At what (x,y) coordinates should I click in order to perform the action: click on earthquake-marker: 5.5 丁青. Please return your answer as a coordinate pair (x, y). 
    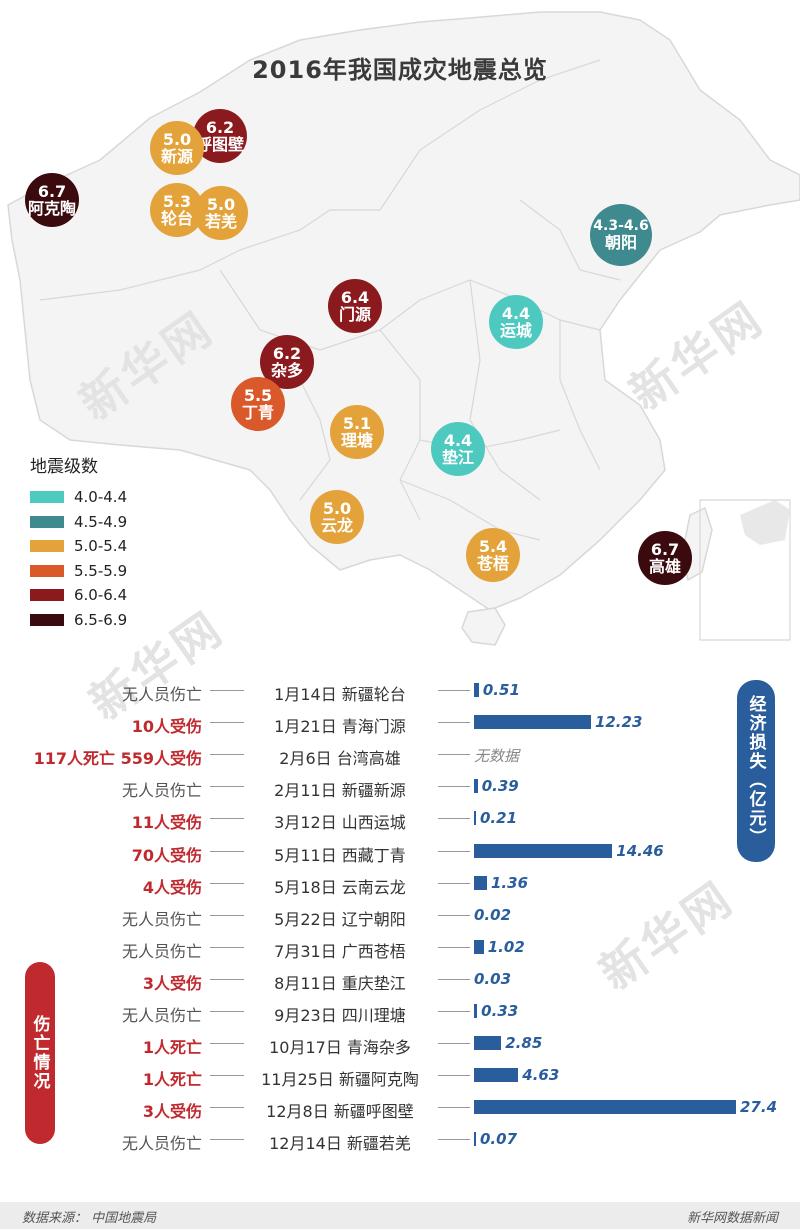
    Looking at the image, I should click on (258, 404).